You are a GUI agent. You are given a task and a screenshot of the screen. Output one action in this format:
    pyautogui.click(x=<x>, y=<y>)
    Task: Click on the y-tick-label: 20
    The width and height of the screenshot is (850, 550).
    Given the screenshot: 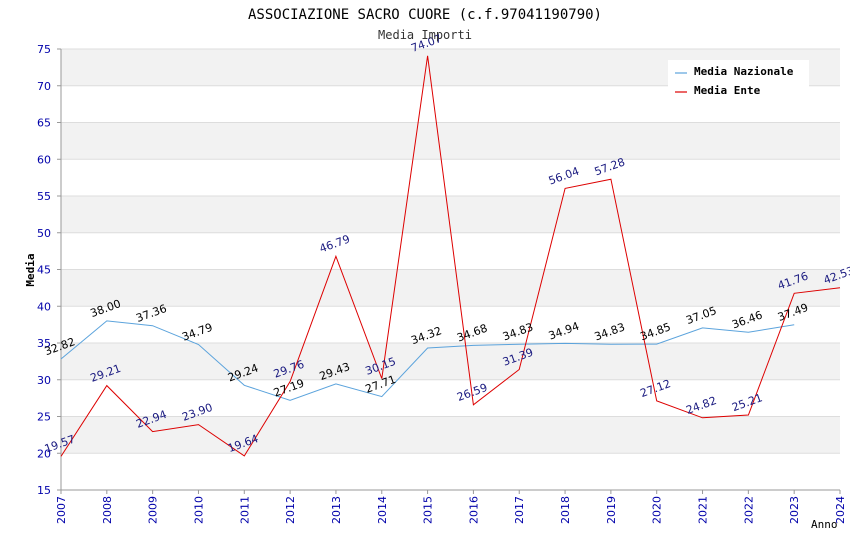 What is the action you would take?
    pyautogui.click(x=44, y=453)
    